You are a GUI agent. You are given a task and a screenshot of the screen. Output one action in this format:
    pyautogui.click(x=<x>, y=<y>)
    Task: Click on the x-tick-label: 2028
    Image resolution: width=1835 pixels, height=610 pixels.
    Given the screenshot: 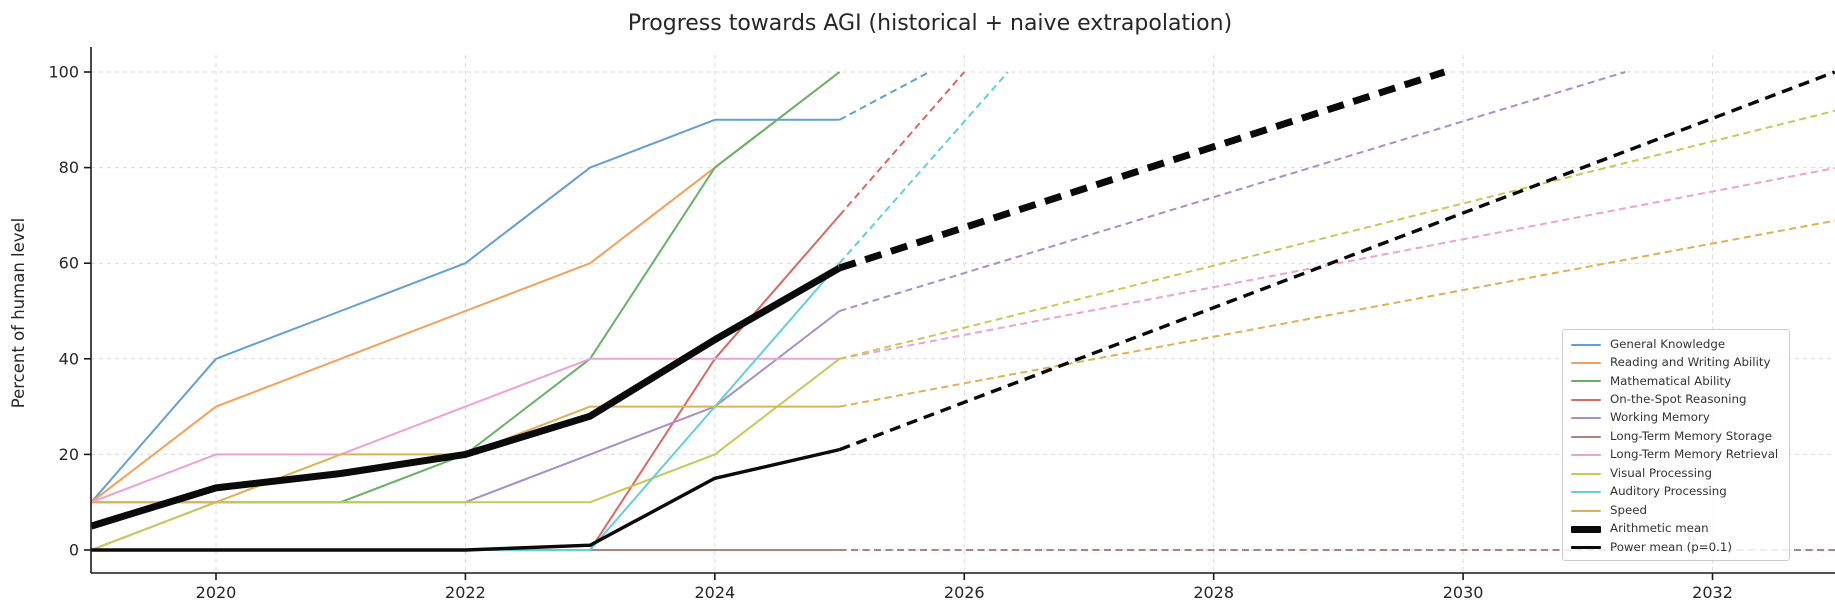 What is the action you would take?
    pyautogui.click(x=1213, y=592)
    